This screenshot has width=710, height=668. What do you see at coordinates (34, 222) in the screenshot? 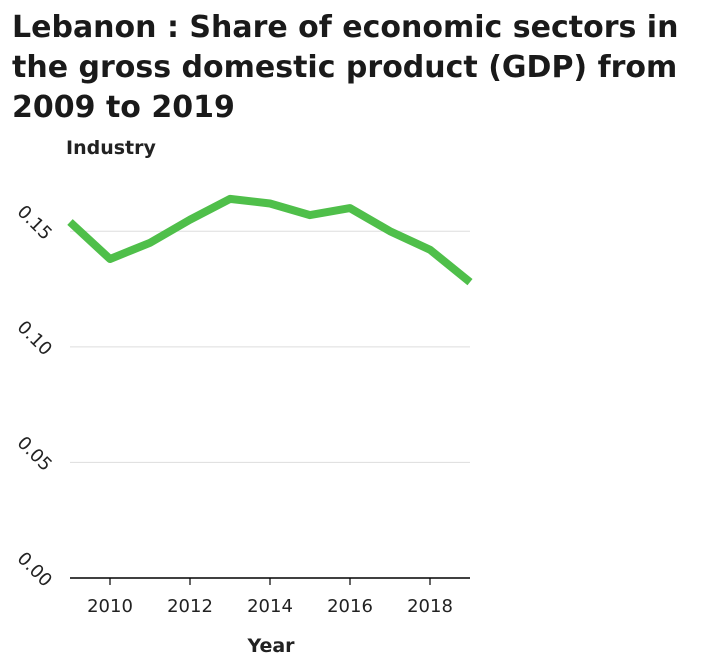
I see `y-tick-label: 0.15` at bounding box center [34, 222].